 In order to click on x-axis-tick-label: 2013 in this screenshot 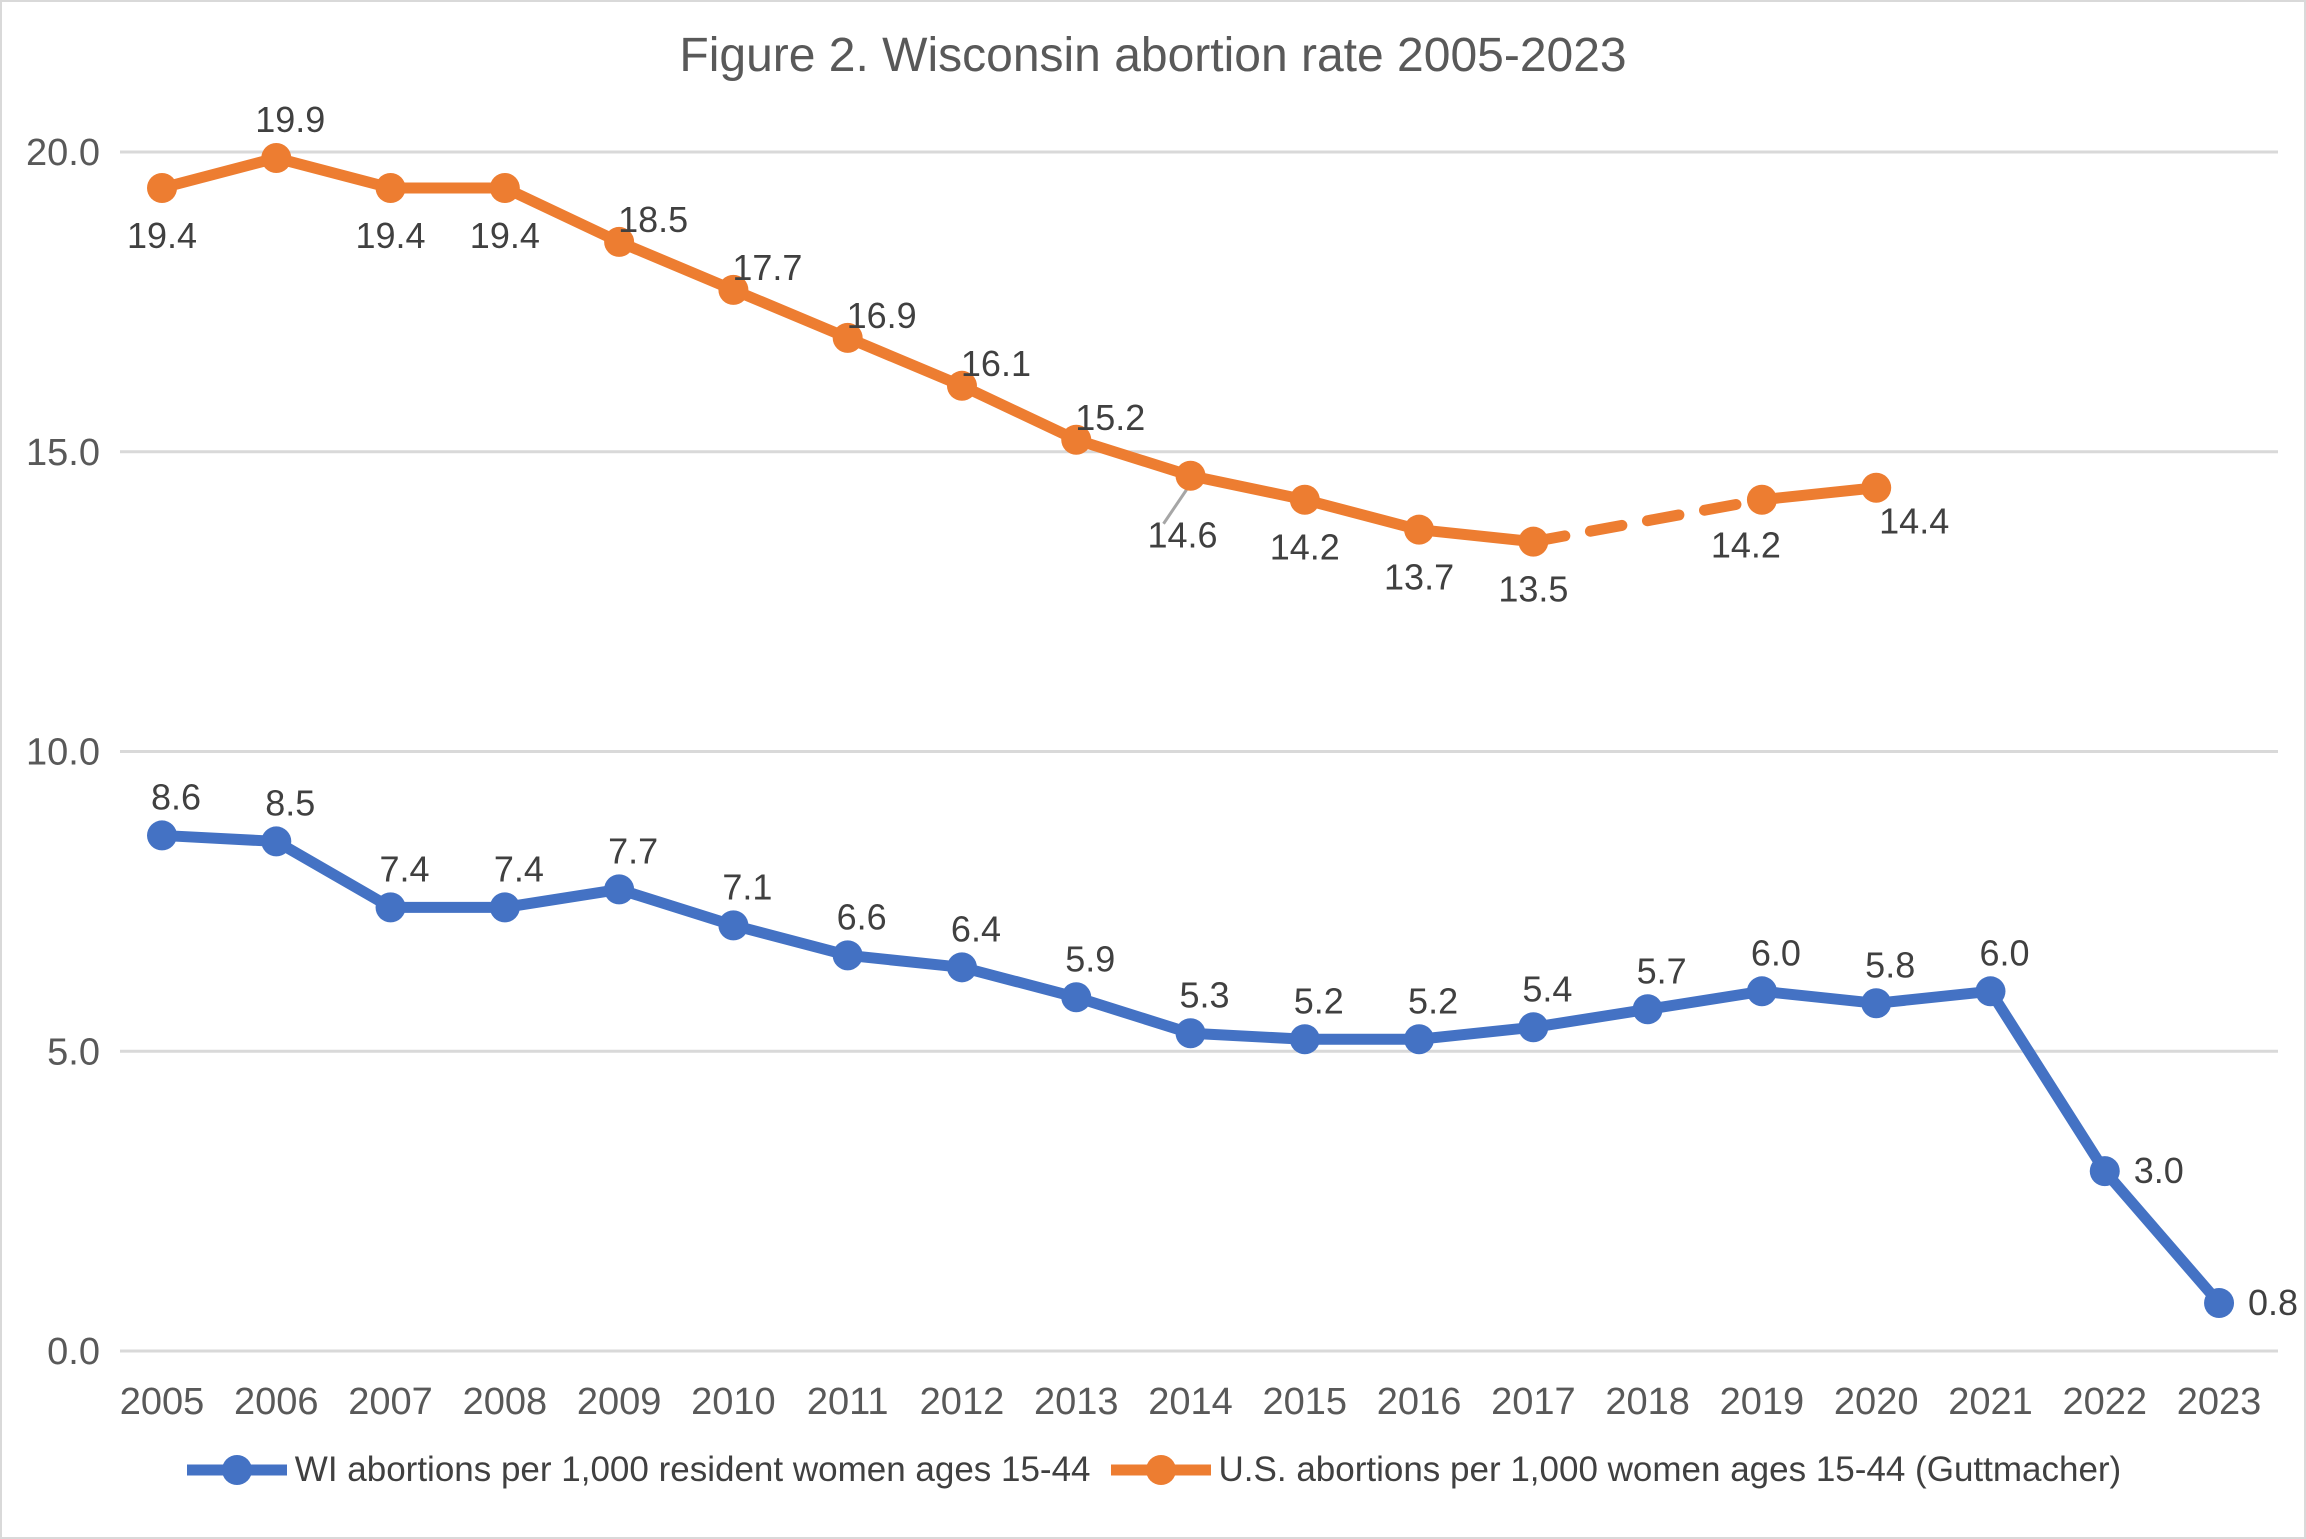, I will do `click(1076, 1402)`.